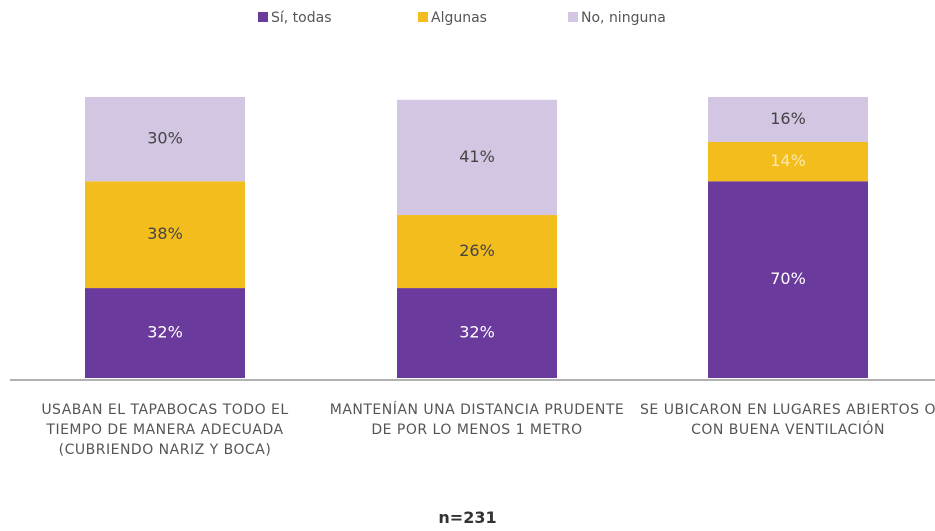  Describe the element at coordinates (467, 517) in the screenshot. I see `sample-size: n=231` at that location.